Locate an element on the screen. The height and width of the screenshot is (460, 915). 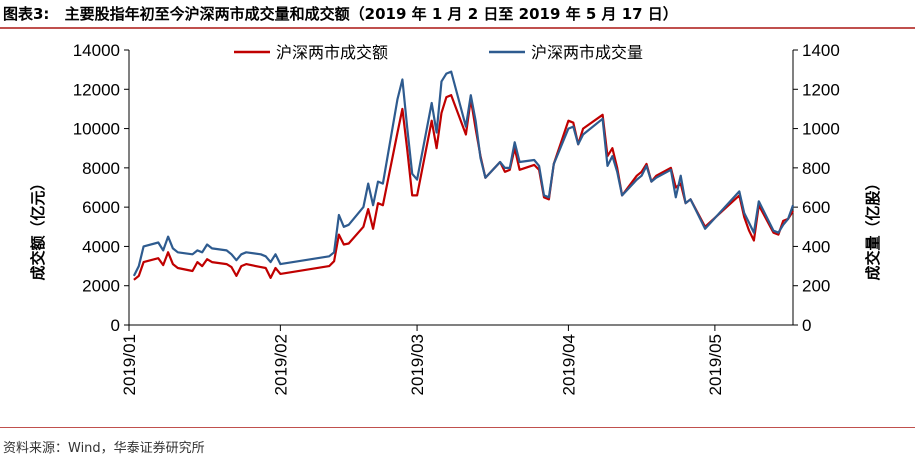
y-left-tick-label: 14000 is located at coordinates (96, 50).